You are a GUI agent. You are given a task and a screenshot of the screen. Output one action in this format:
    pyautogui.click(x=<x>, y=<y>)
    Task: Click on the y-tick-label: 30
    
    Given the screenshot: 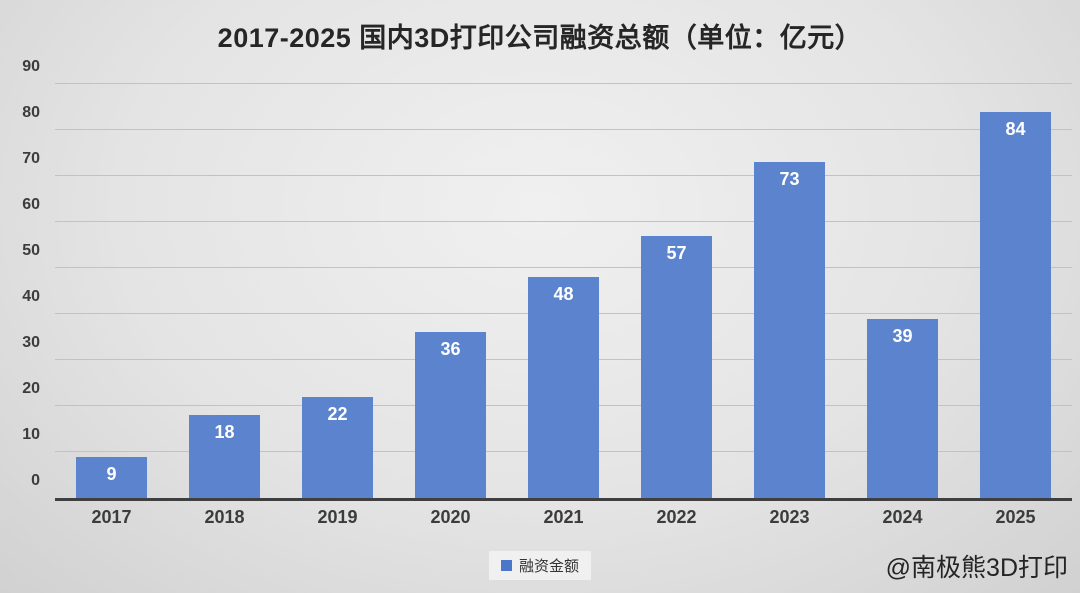 What is the action you would take?
    pyautogui.click(x=31, y=343)
    